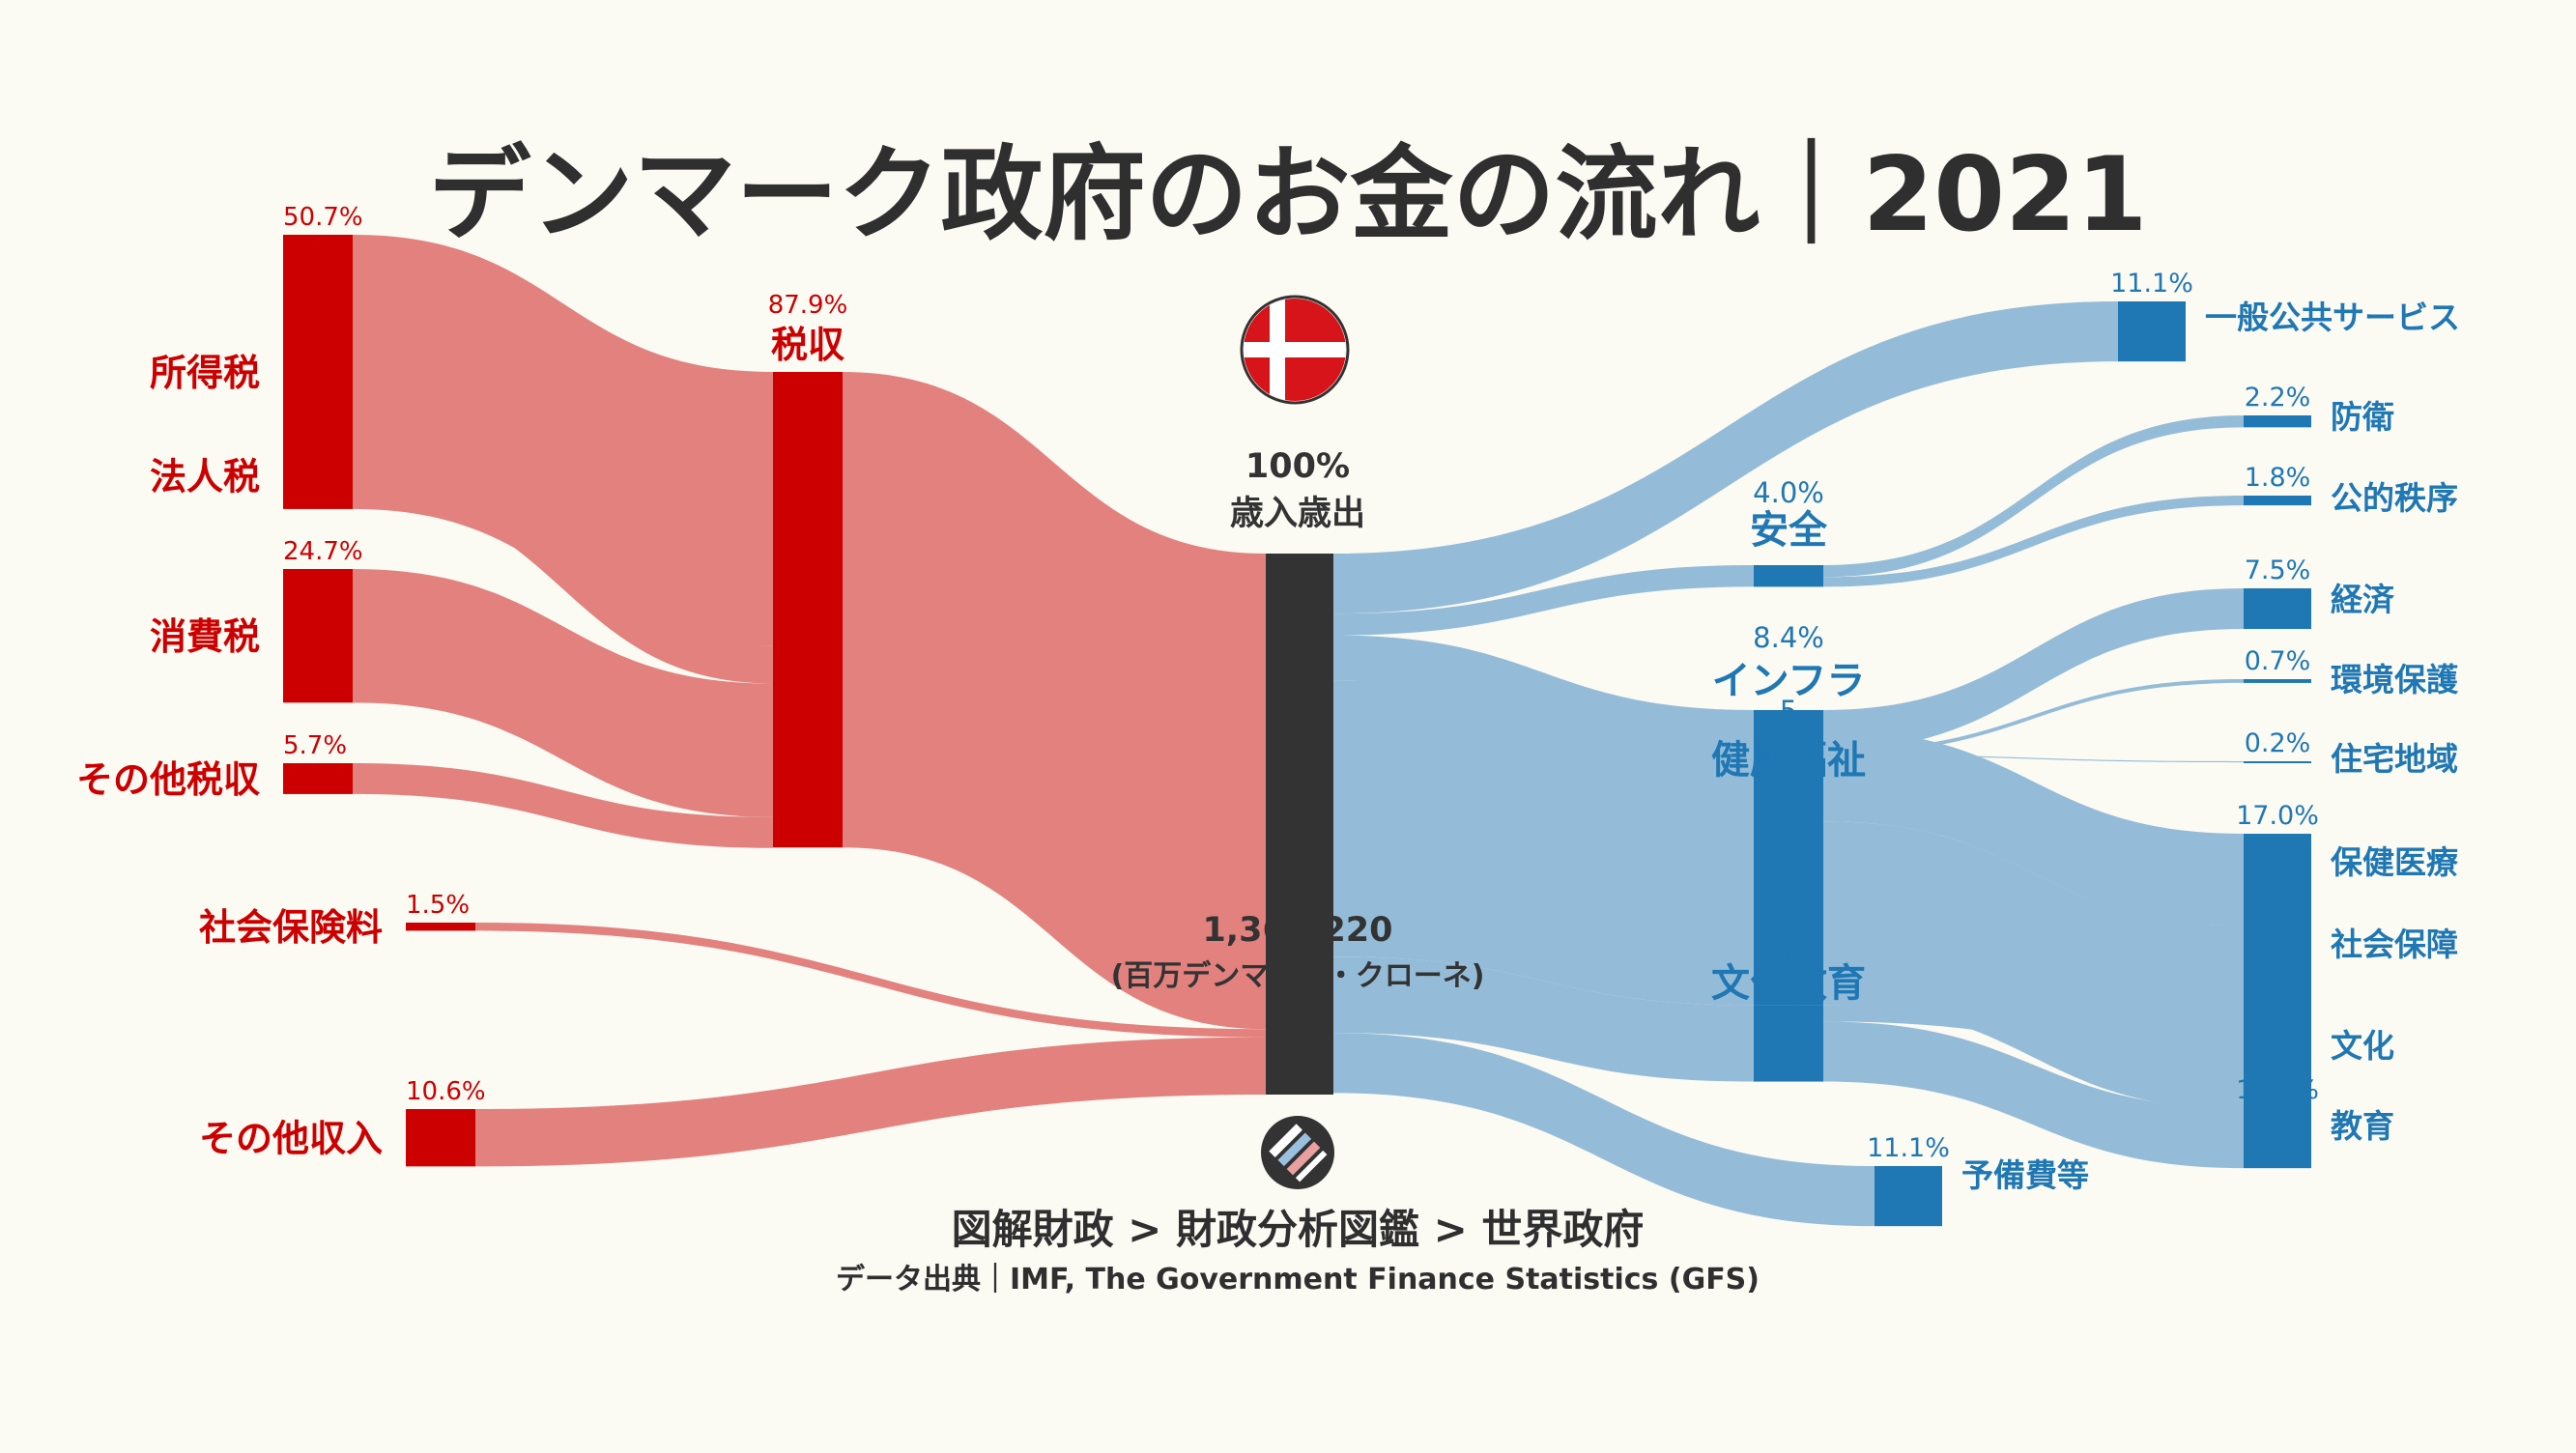 This screenshot has height=1453, width=2576. Describe the element at coordinates (168, 779) in the screenshot. I see `revenue-label-3: その他税収` at that location.